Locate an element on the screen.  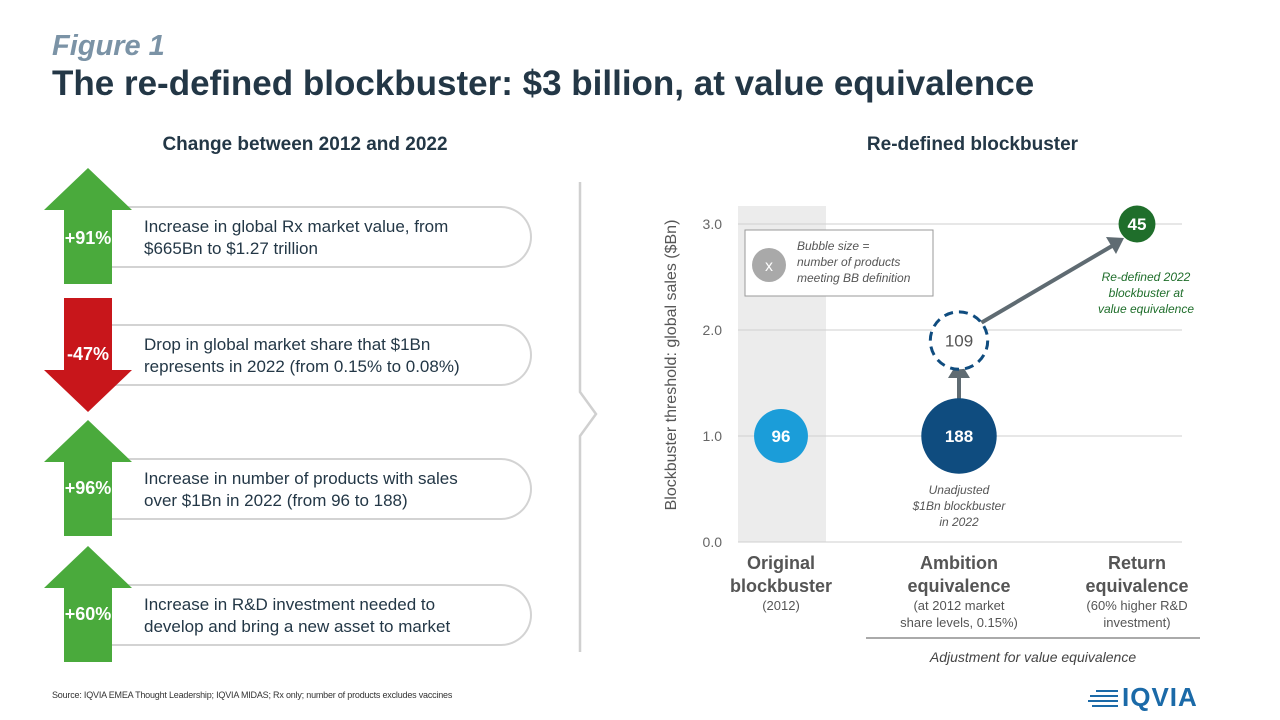
annotation-line: $1Bn blockbuster is located at coordinates (959, 506).